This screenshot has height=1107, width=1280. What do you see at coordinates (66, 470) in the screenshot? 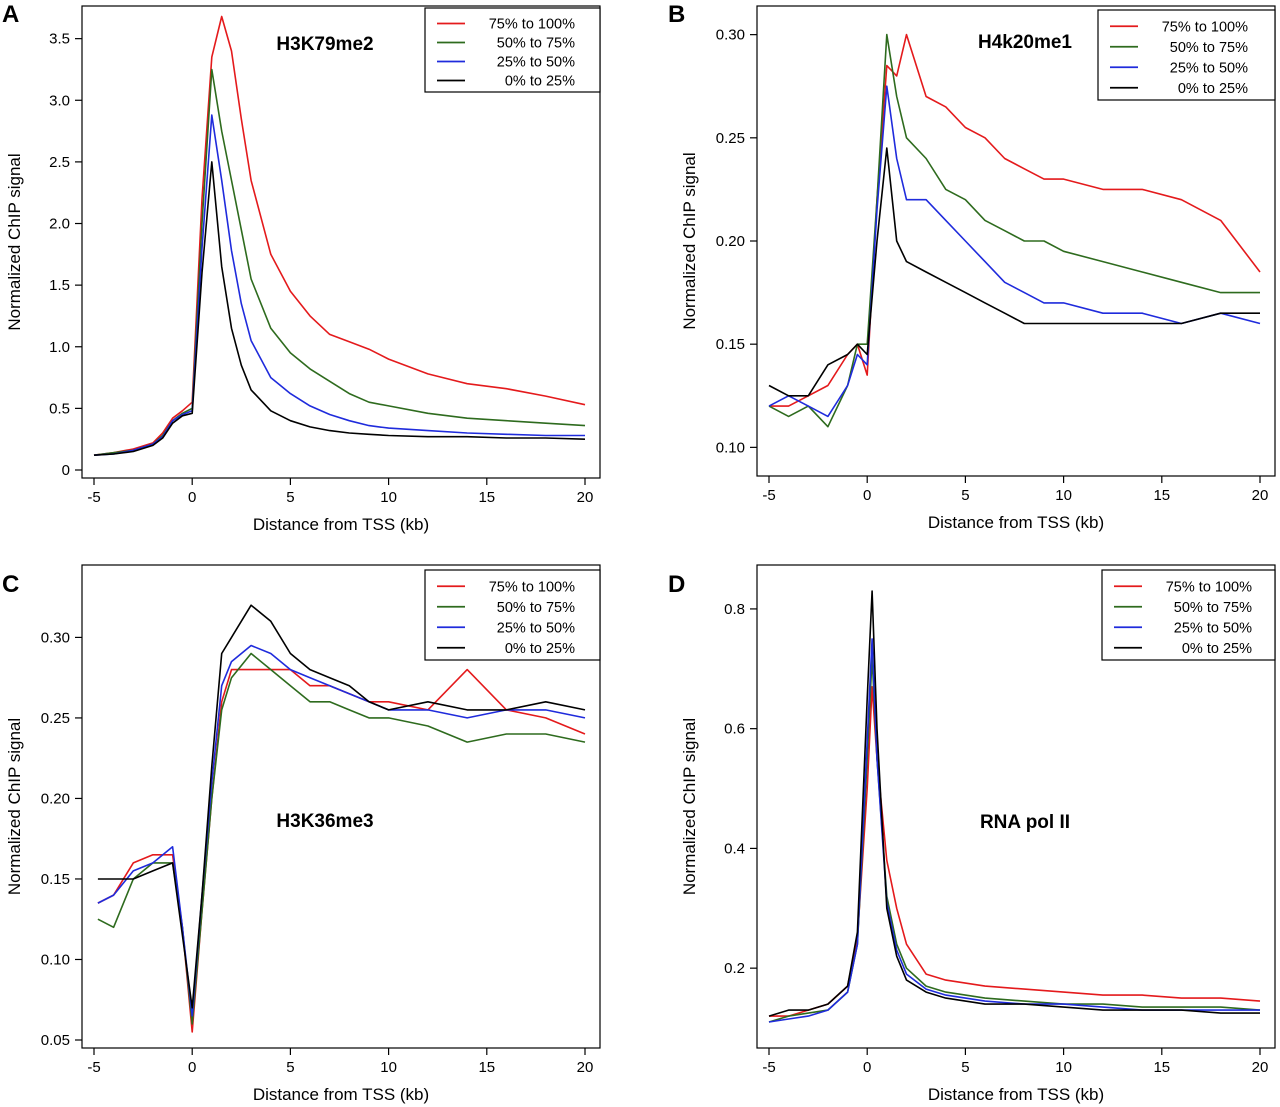
I see `y-tick-label: 0` at bounding box center [66, 470].